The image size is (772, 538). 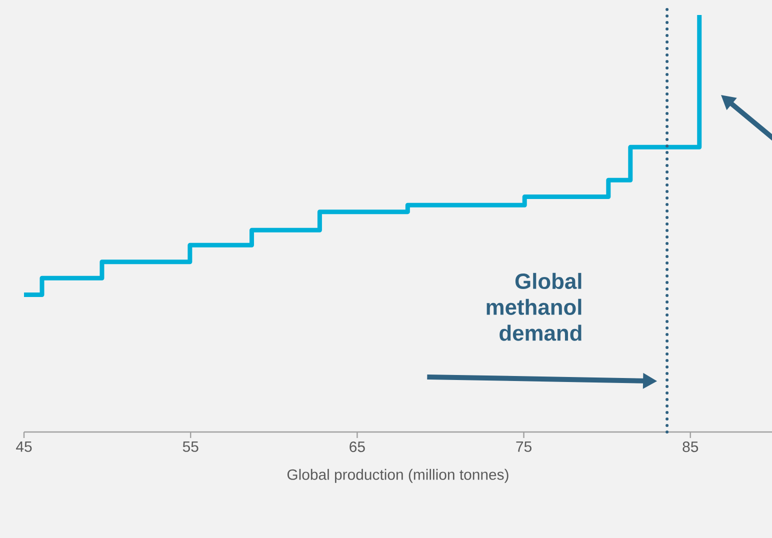 What do you see at coordinates (534, 306) in the screenshot?
I see `ref-line-label: Global methanol demand` at bounding box center [534, 306].